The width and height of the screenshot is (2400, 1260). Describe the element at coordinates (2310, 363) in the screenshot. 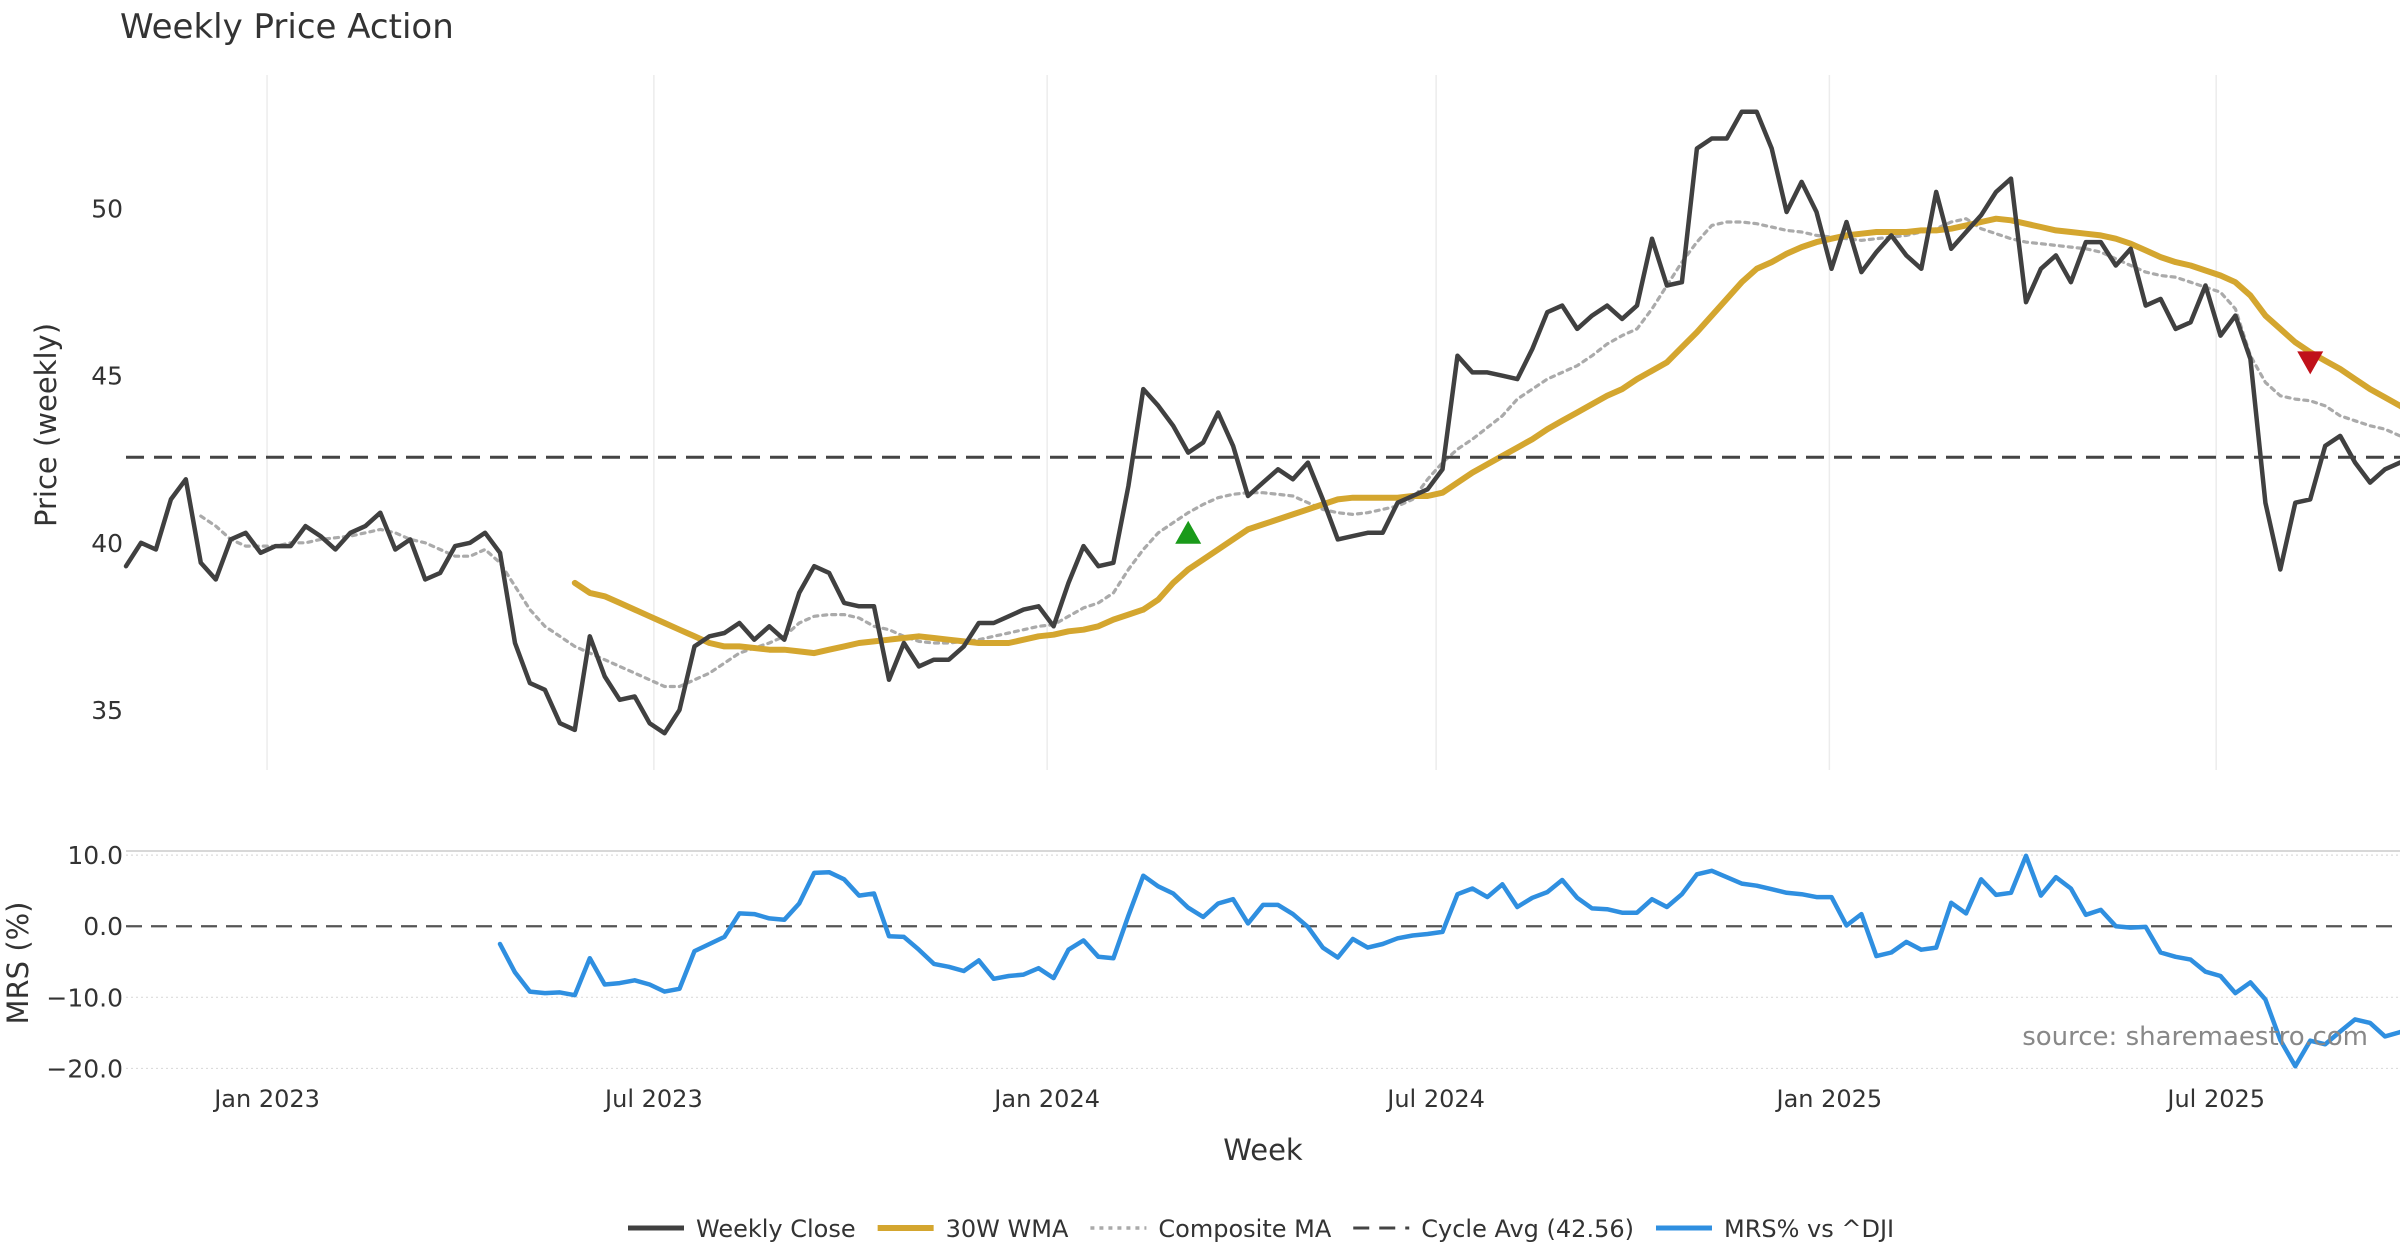

I see `sell-signal-marker` at that location.